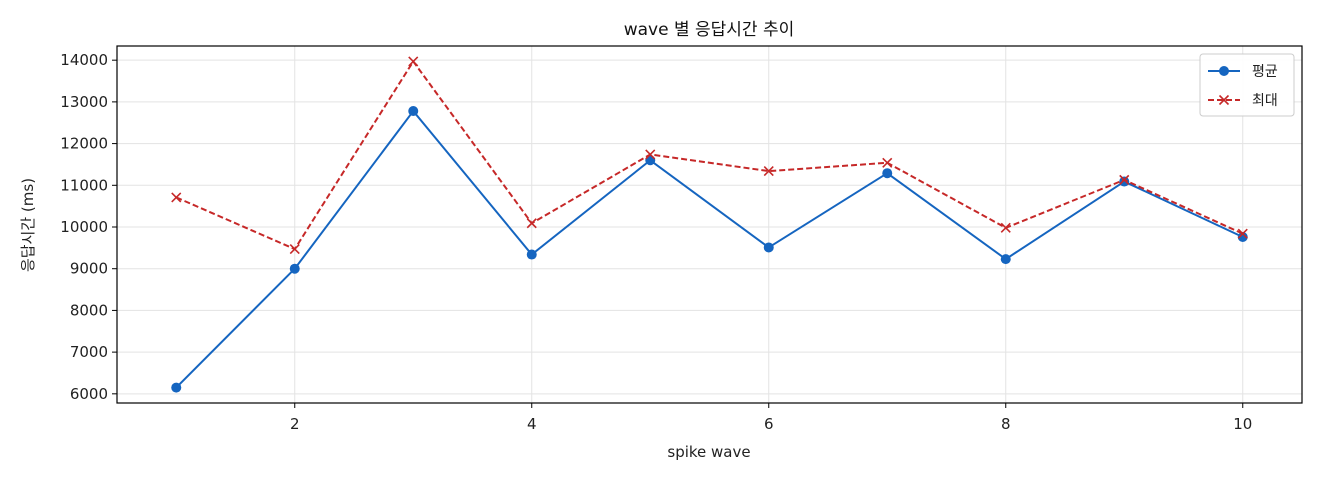 The image size is (1320, 480). What do you see at coordinates (708, 452) in the screenshot?
I see `x-axis-title: spike wave` at bounding box center [708, 452].